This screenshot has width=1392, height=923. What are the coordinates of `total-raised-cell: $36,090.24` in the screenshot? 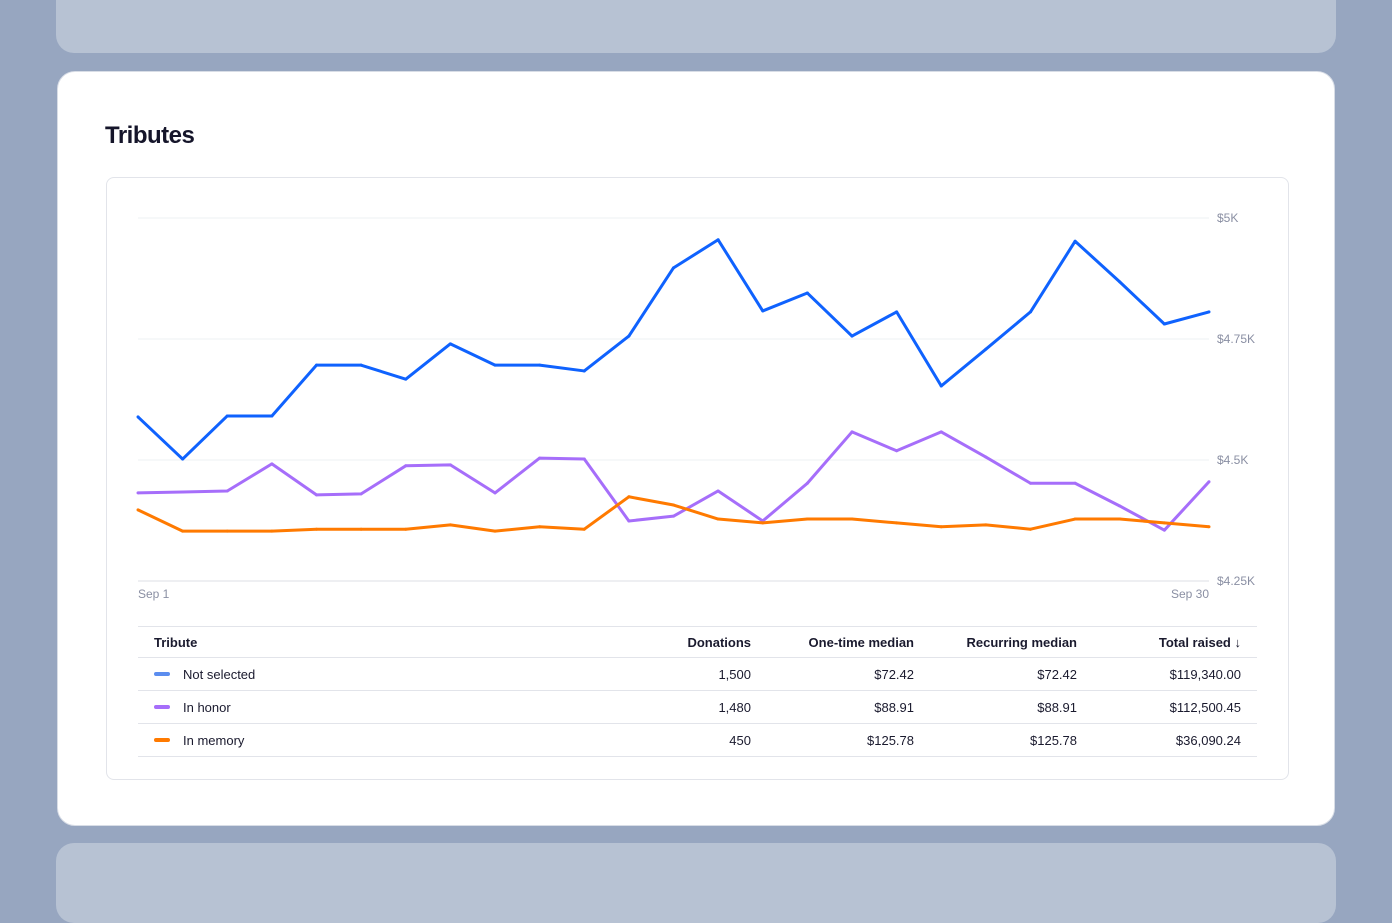 It's located at (1208, 740).